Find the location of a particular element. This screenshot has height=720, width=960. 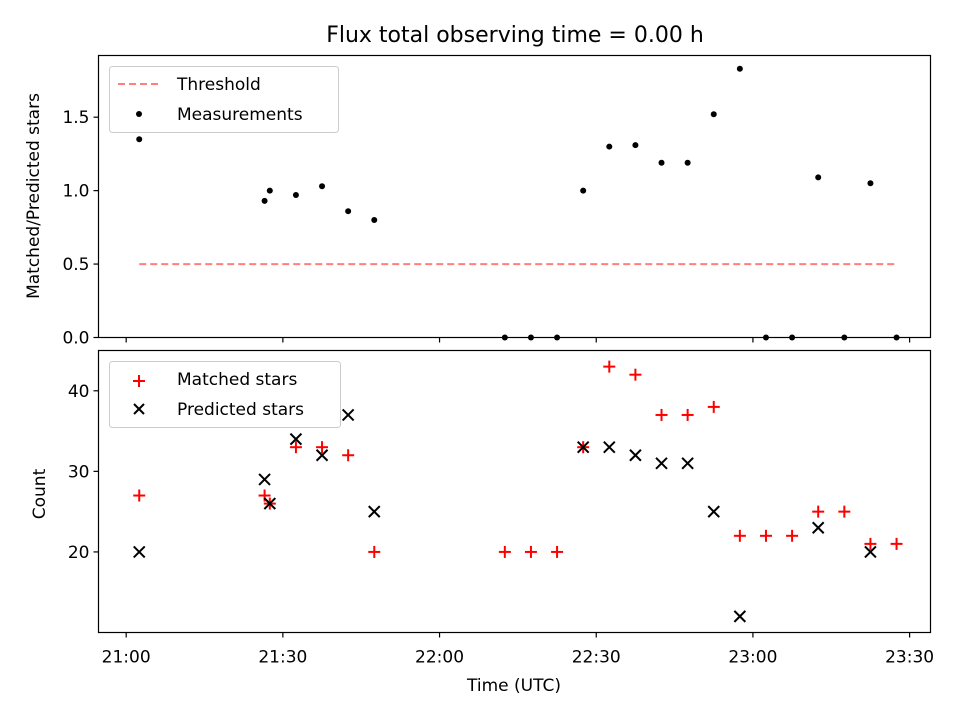

legend-matched-swatch is located at coordinates (139, 381).